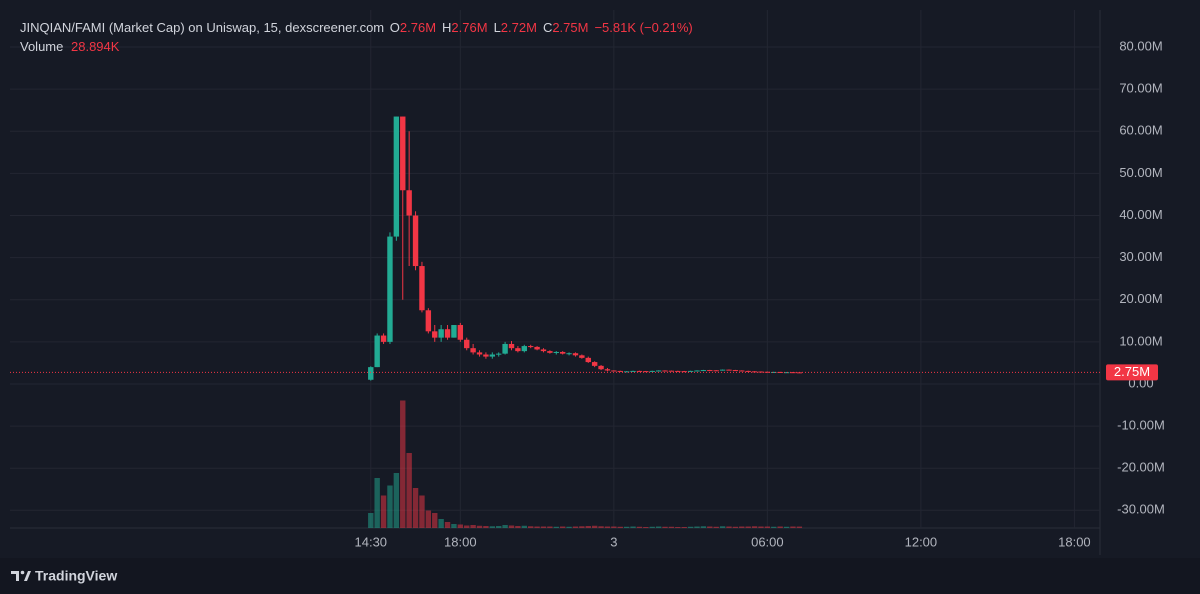 Image resolution: width=1200 pixels, height=594 pixels. What do you see at coordinates (1140, 256) in the screenshot?
I see `y-tick-label: 30.00M` at bounding box center [1140, 256].